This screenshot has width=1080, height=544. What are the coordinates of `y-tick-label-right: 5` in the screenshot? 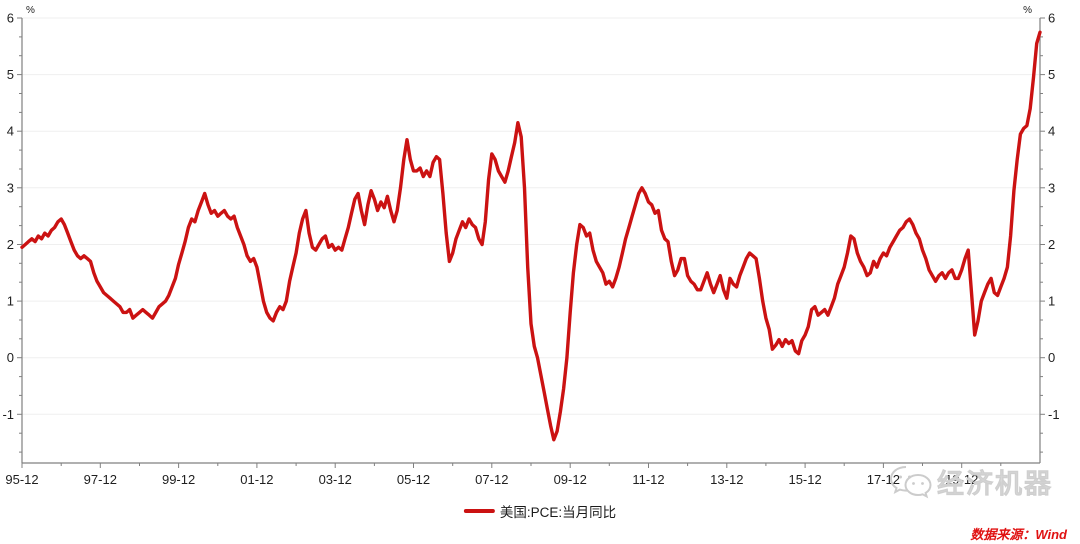 It's located at (1051, 74).